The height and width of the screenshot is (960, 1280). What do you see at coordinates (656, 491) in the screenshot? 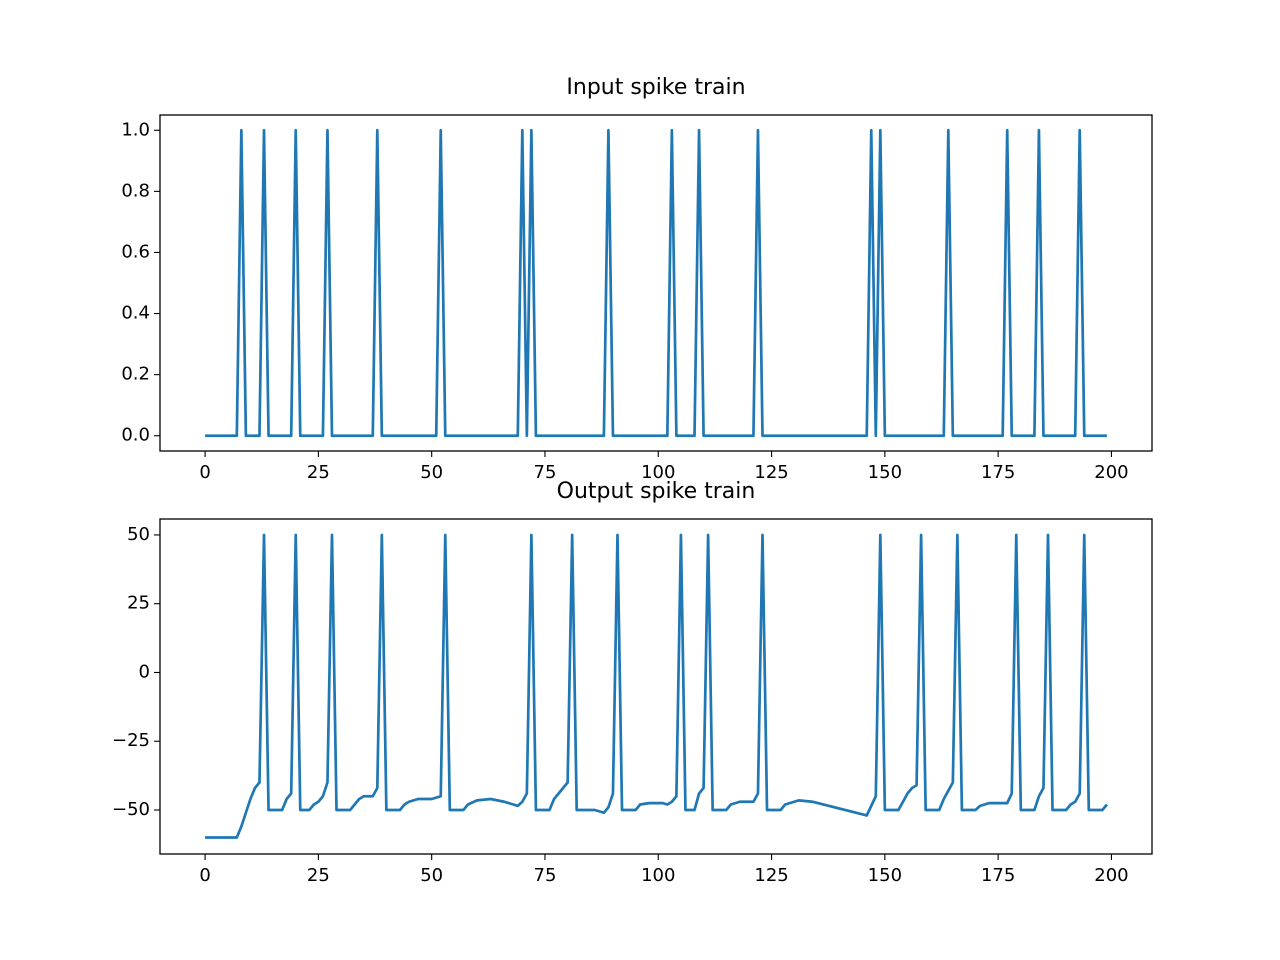
I see `chart-title: Output spike train` at bounding box center [656, 491].